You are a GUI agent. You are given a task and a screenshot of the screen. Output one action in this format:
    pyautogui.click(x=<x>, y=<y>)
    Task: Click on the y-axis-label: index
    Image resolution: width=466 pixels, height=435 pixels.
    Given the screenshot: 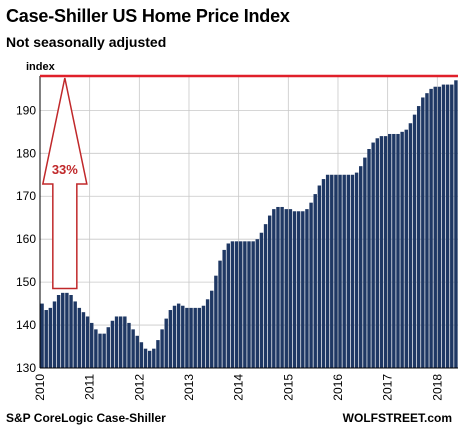 What is the action you would take?
    pyautogui.click(x=41, y=67)
    